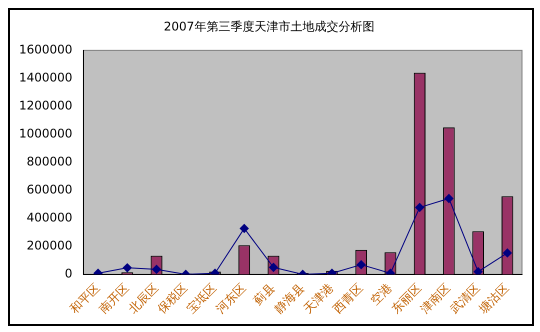  I want to click on y-tick-label: 400000, so click(49, 217).